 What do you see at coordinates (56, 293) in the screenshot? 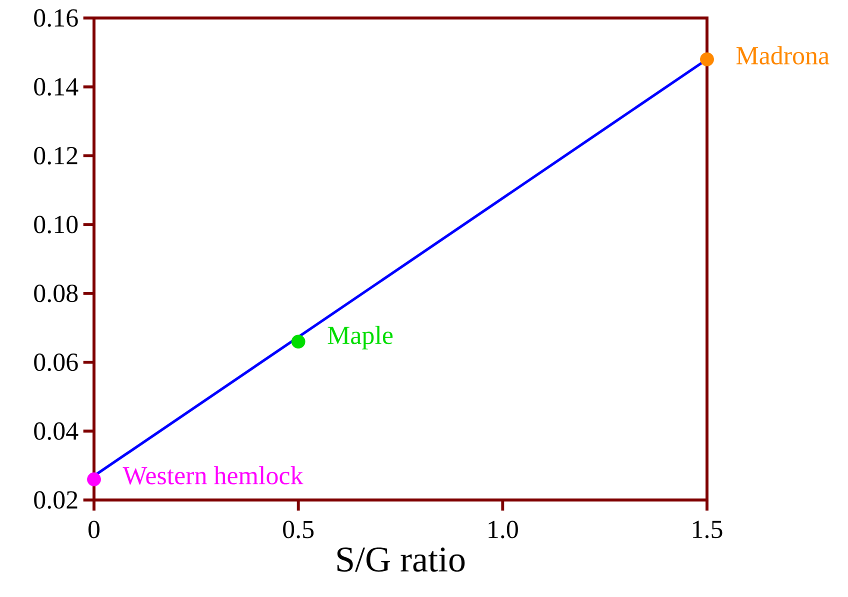
I see `y-tick-label: 0.08` at bounding box center [56, 293].